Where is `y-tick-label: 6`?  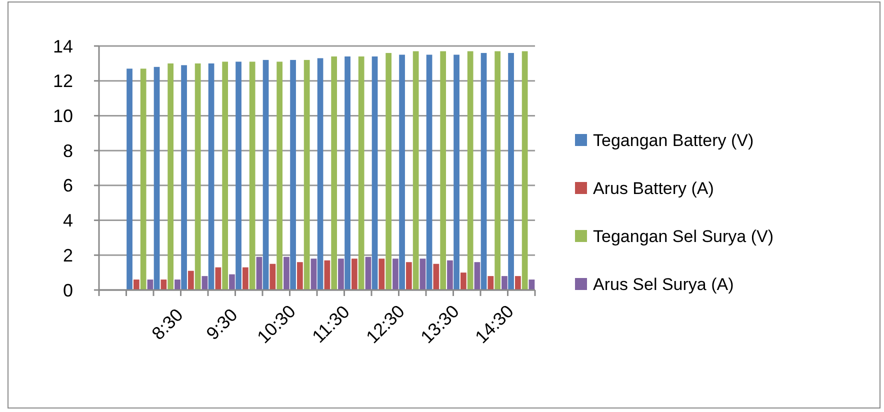
y-tick-label: 6 is located at coordinates (67, 186).